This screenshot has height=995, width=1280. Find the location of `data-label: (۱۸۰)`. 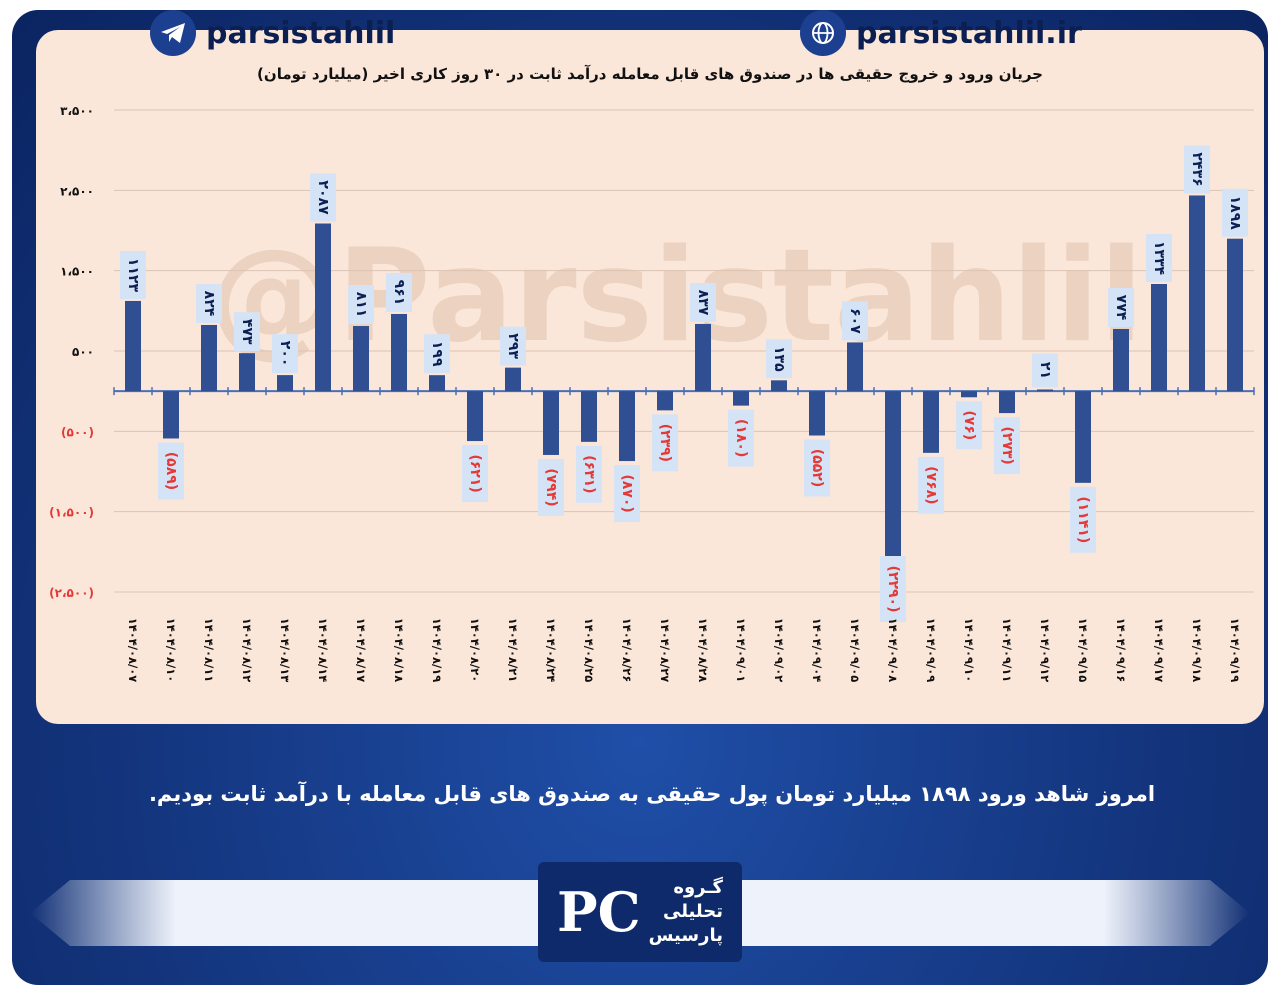

data-label: (۱۸۰) is located at coordinates (741, 438).